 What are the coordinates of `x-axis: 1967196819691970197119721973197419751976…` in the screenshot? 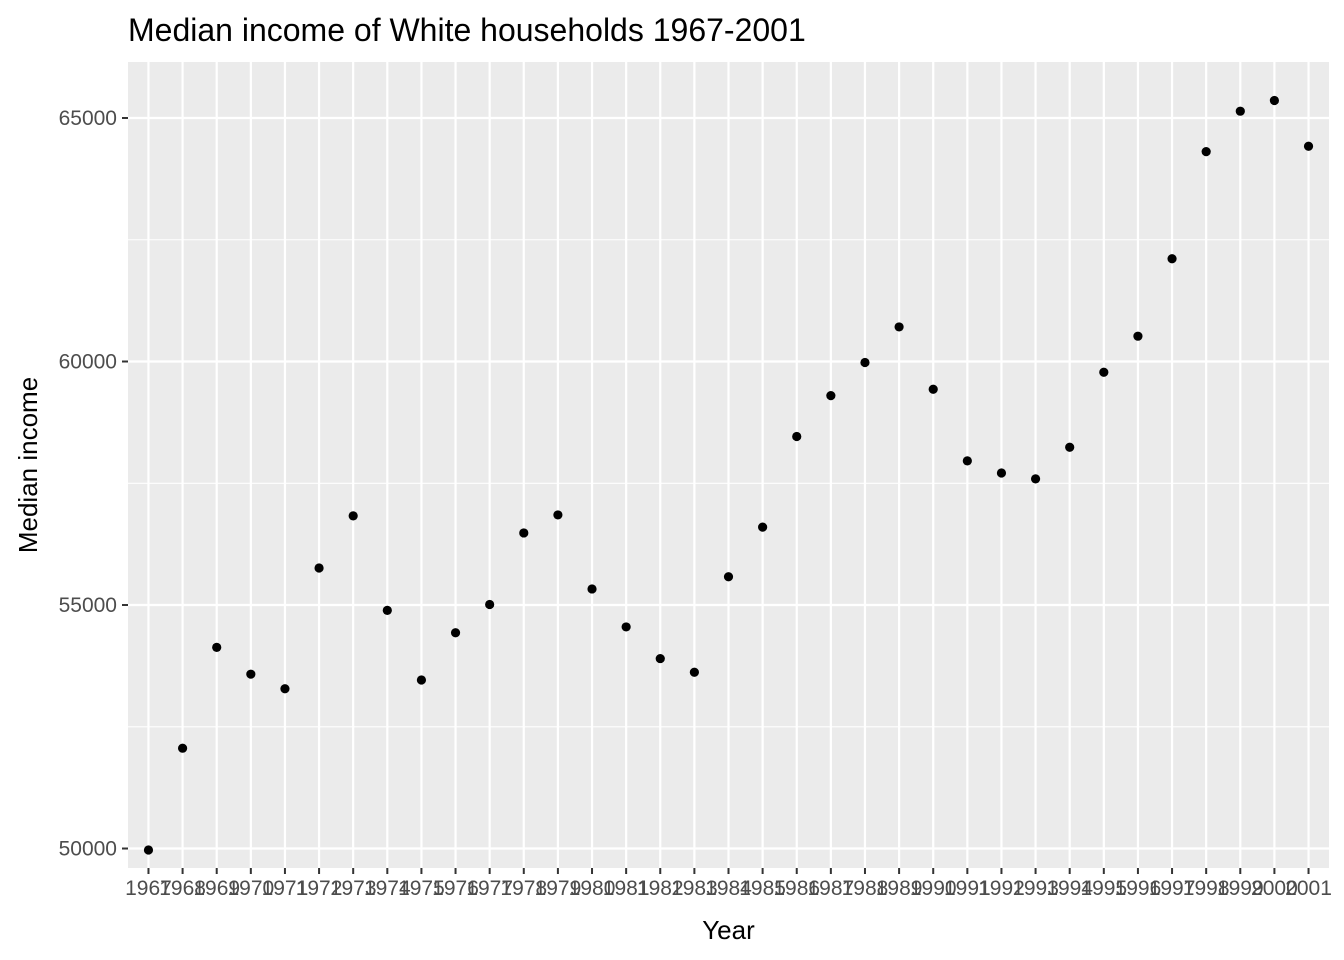 It's located at (728, 884).